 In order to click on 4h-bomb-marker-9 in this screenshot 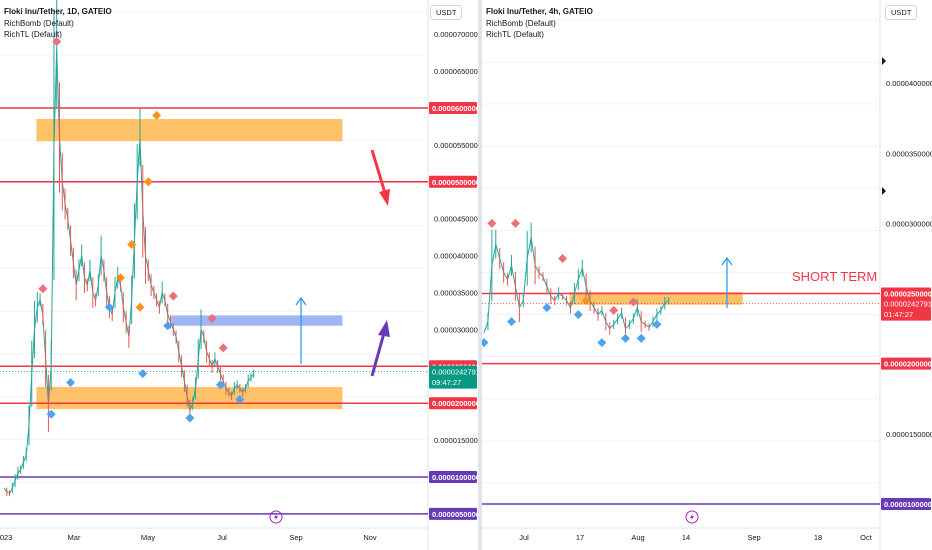, I will do `click(614, 310)`.